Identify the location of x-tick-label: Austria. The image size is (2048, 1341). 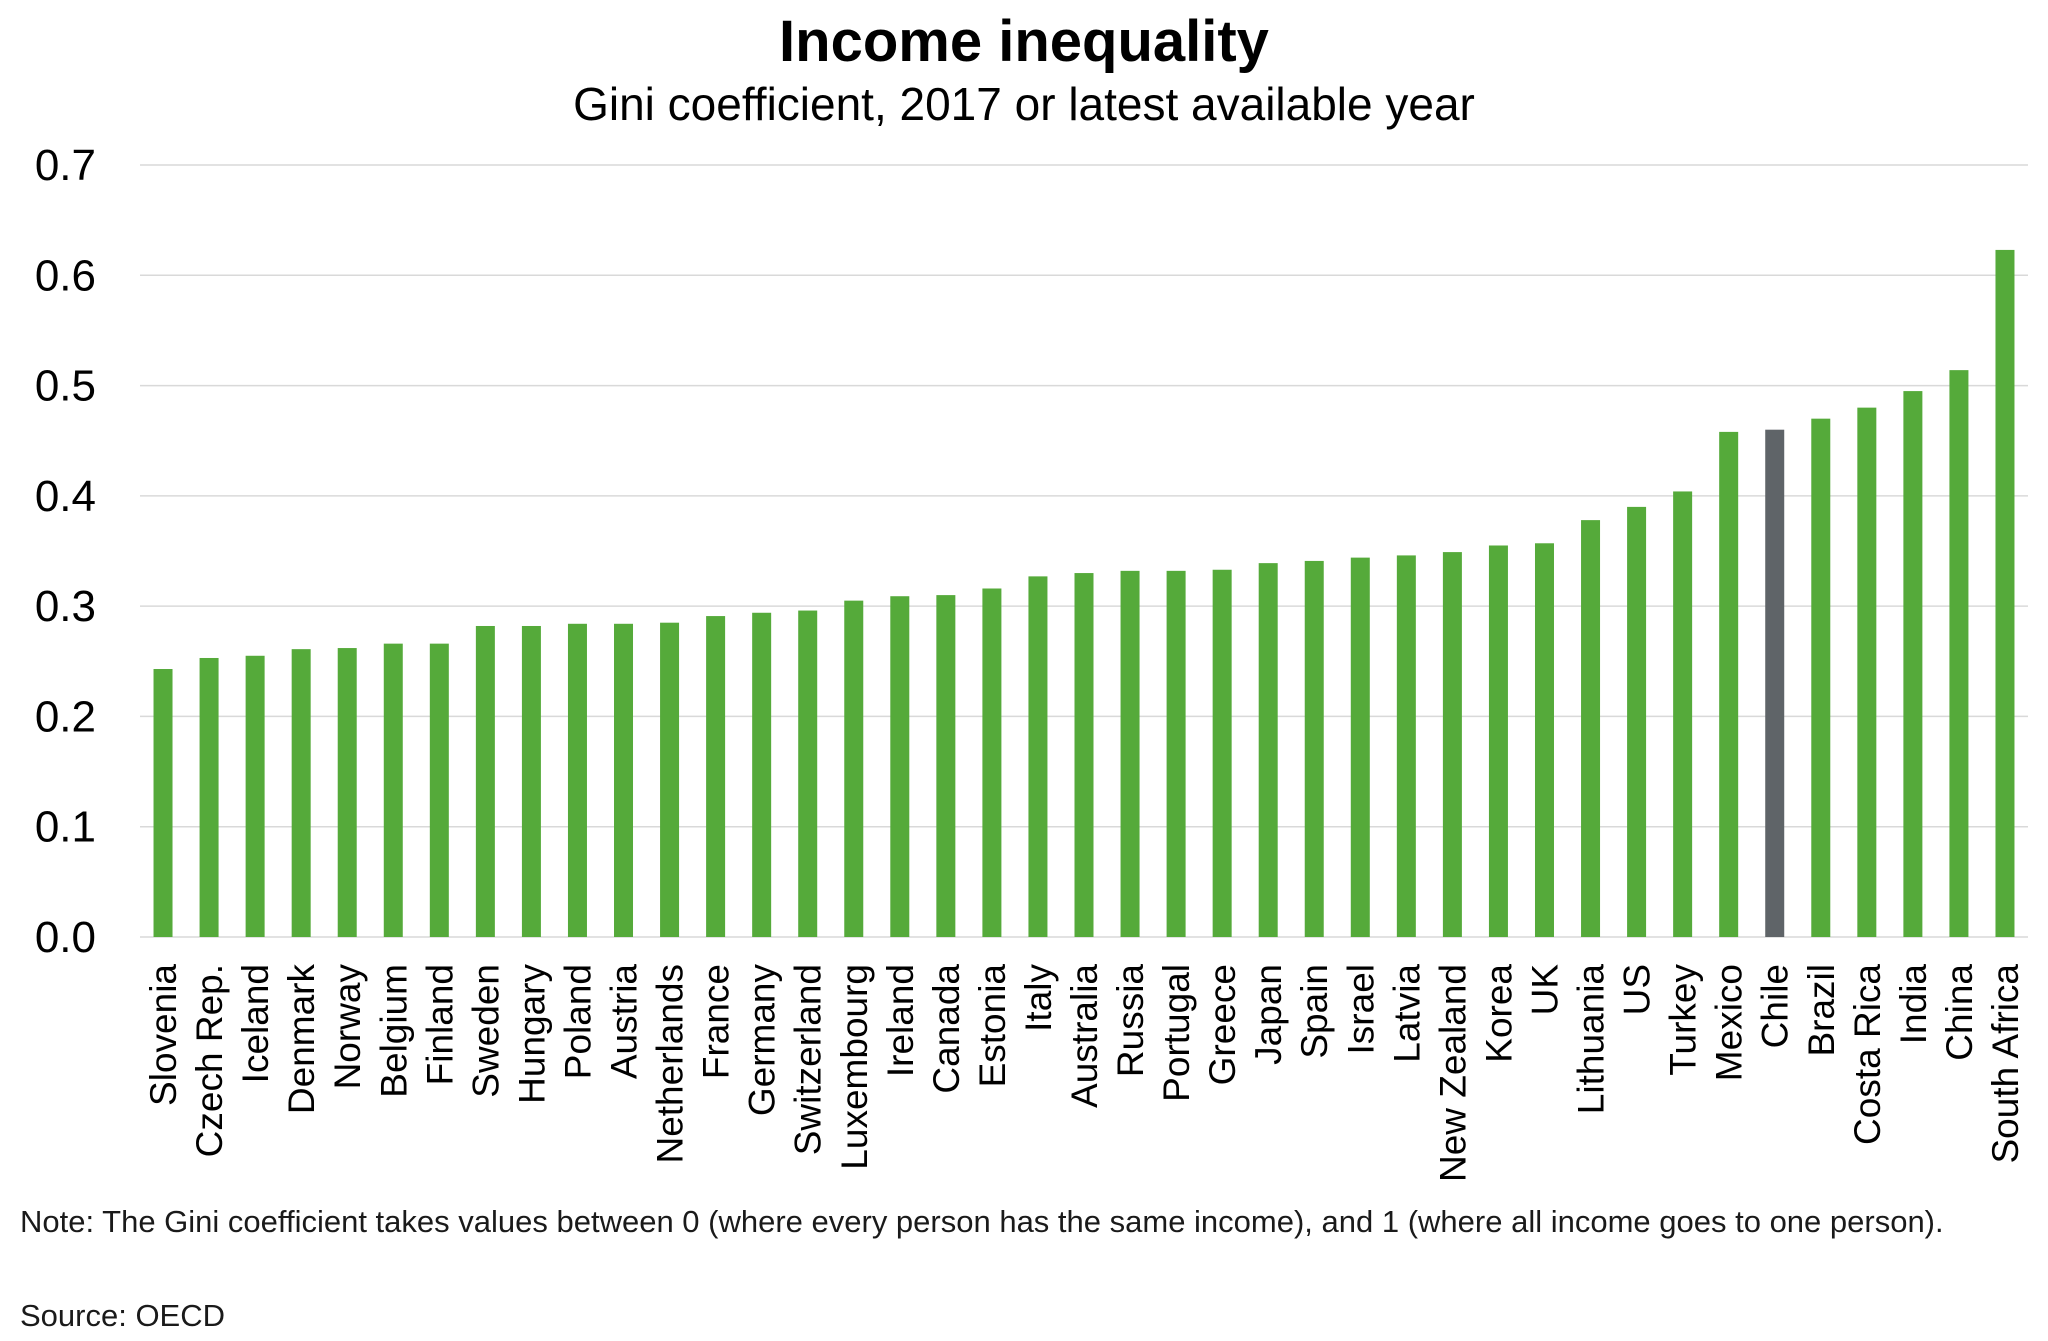
(624, 1022).